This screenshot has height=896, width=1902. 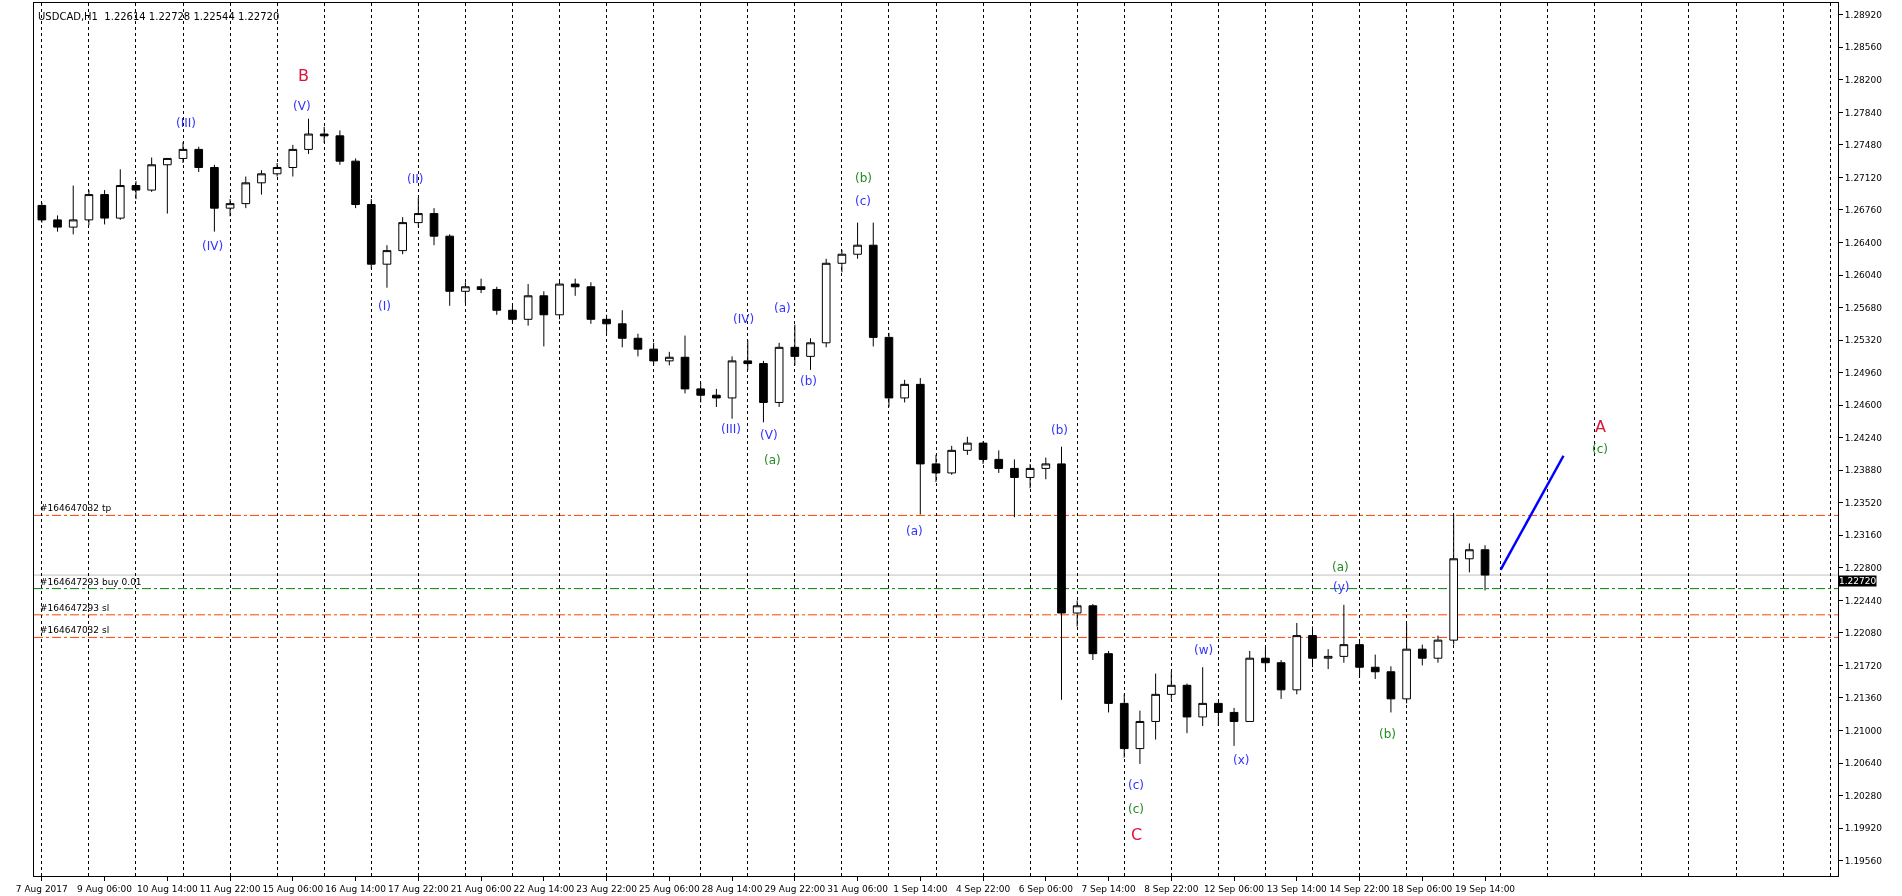 I want to click on annotation: (V), so click(x=769, y=435).